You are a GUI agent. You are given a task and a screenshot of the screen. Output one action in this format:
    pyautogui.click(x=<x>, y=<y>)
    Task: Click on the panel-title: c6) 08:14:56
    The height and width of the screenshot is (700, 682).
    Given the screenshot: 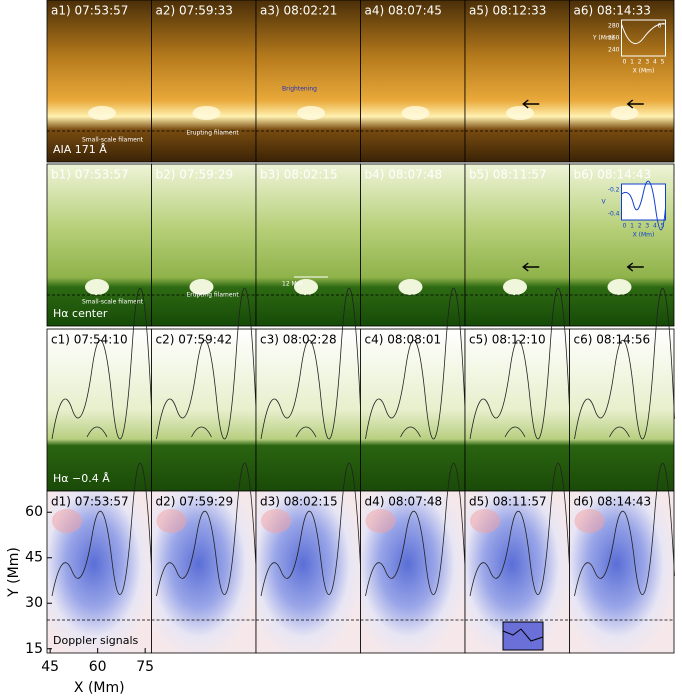 What is the action you would take?
    pyautogui.click(x=612, y=340)
    